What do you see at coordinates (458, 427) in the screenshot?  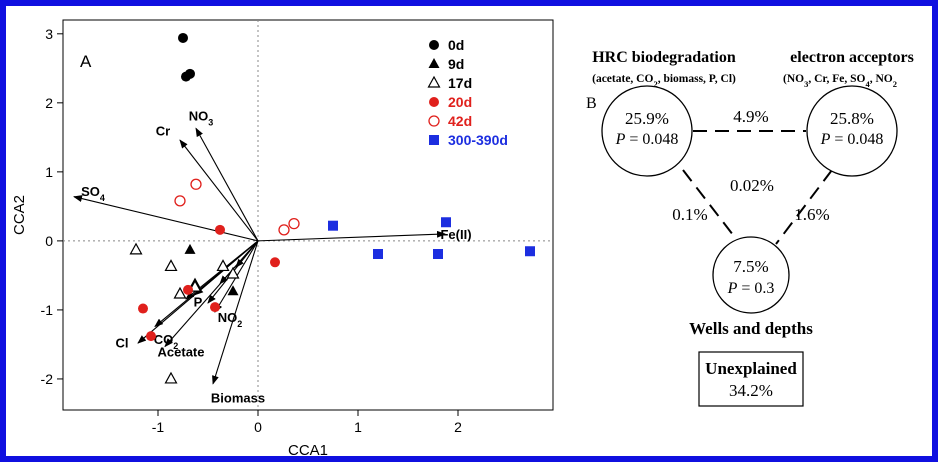 I see `x-tick-label: 2` at bounding box center [458, 427].